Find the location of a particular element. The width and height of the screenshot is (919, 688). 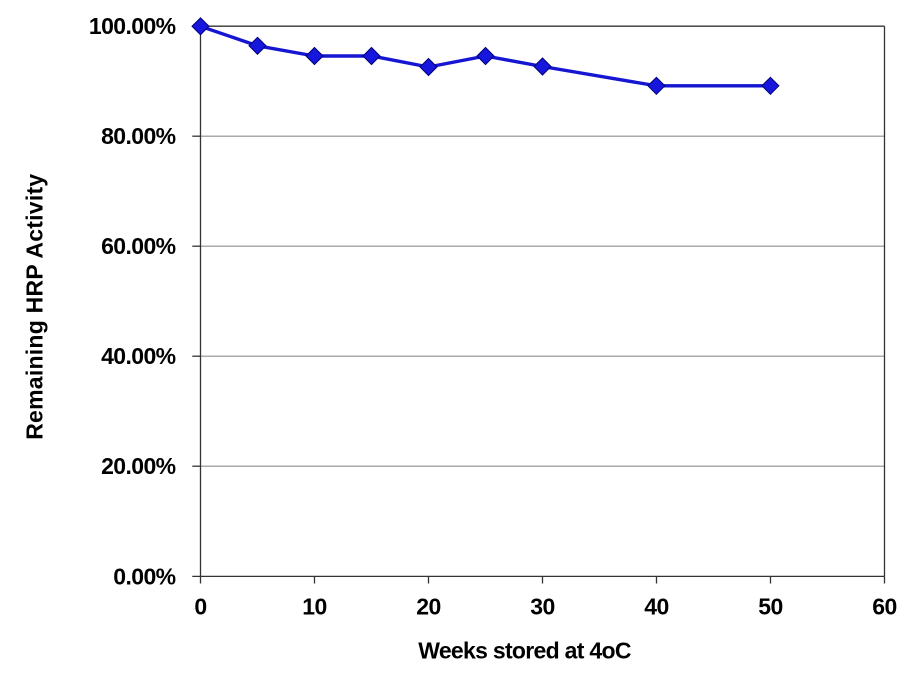

svg-text: 20 is located at coordinates (428, 607).